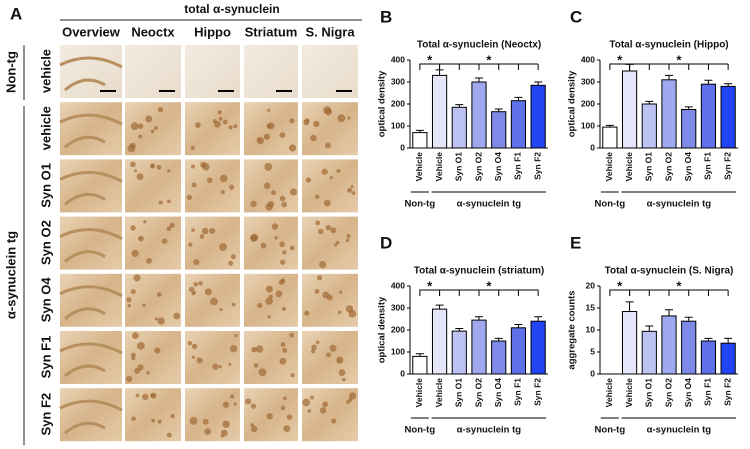  What do you see at coordinates (398, 351) in the screenshot?
I see `y-tick-label: 100` at bounding box center [398, 351].